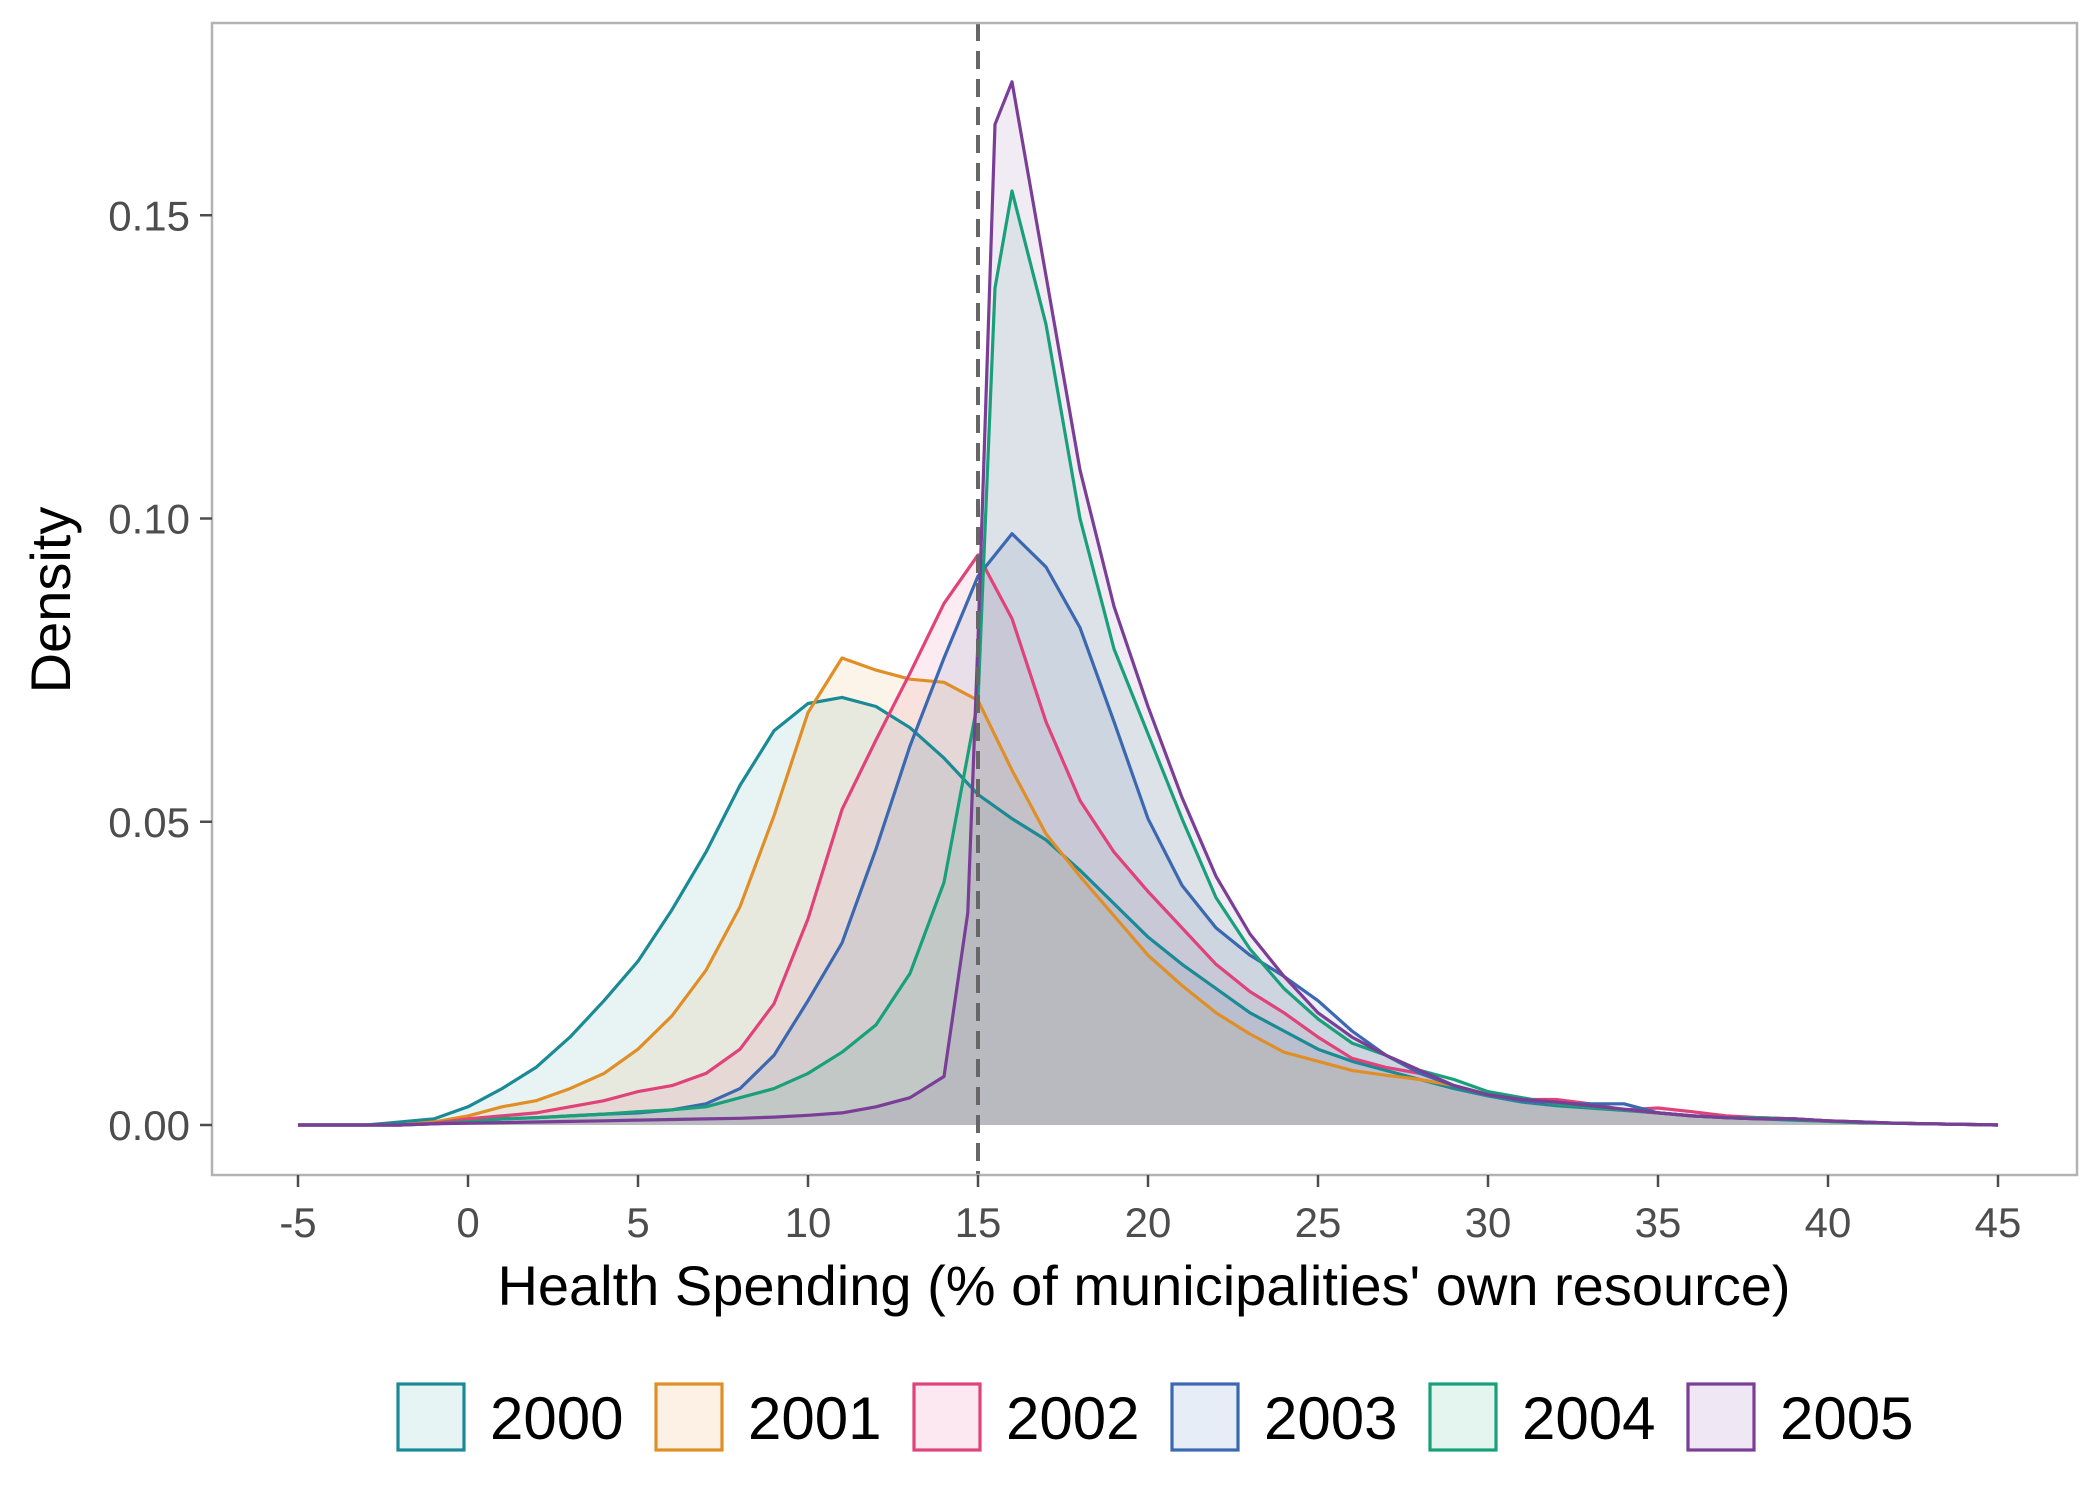 The image size is (2100, 1500). I want to click on legend-item-2004: 2004, so click(1541, 1417).